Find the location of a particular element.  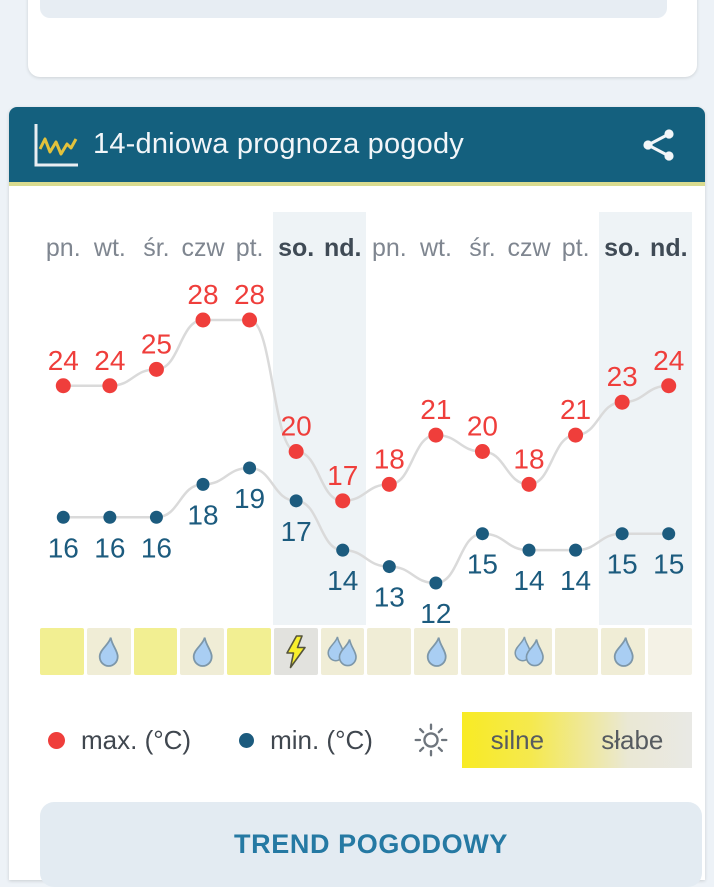

min-temp-value: 19 is located at coordinates (249, 498).